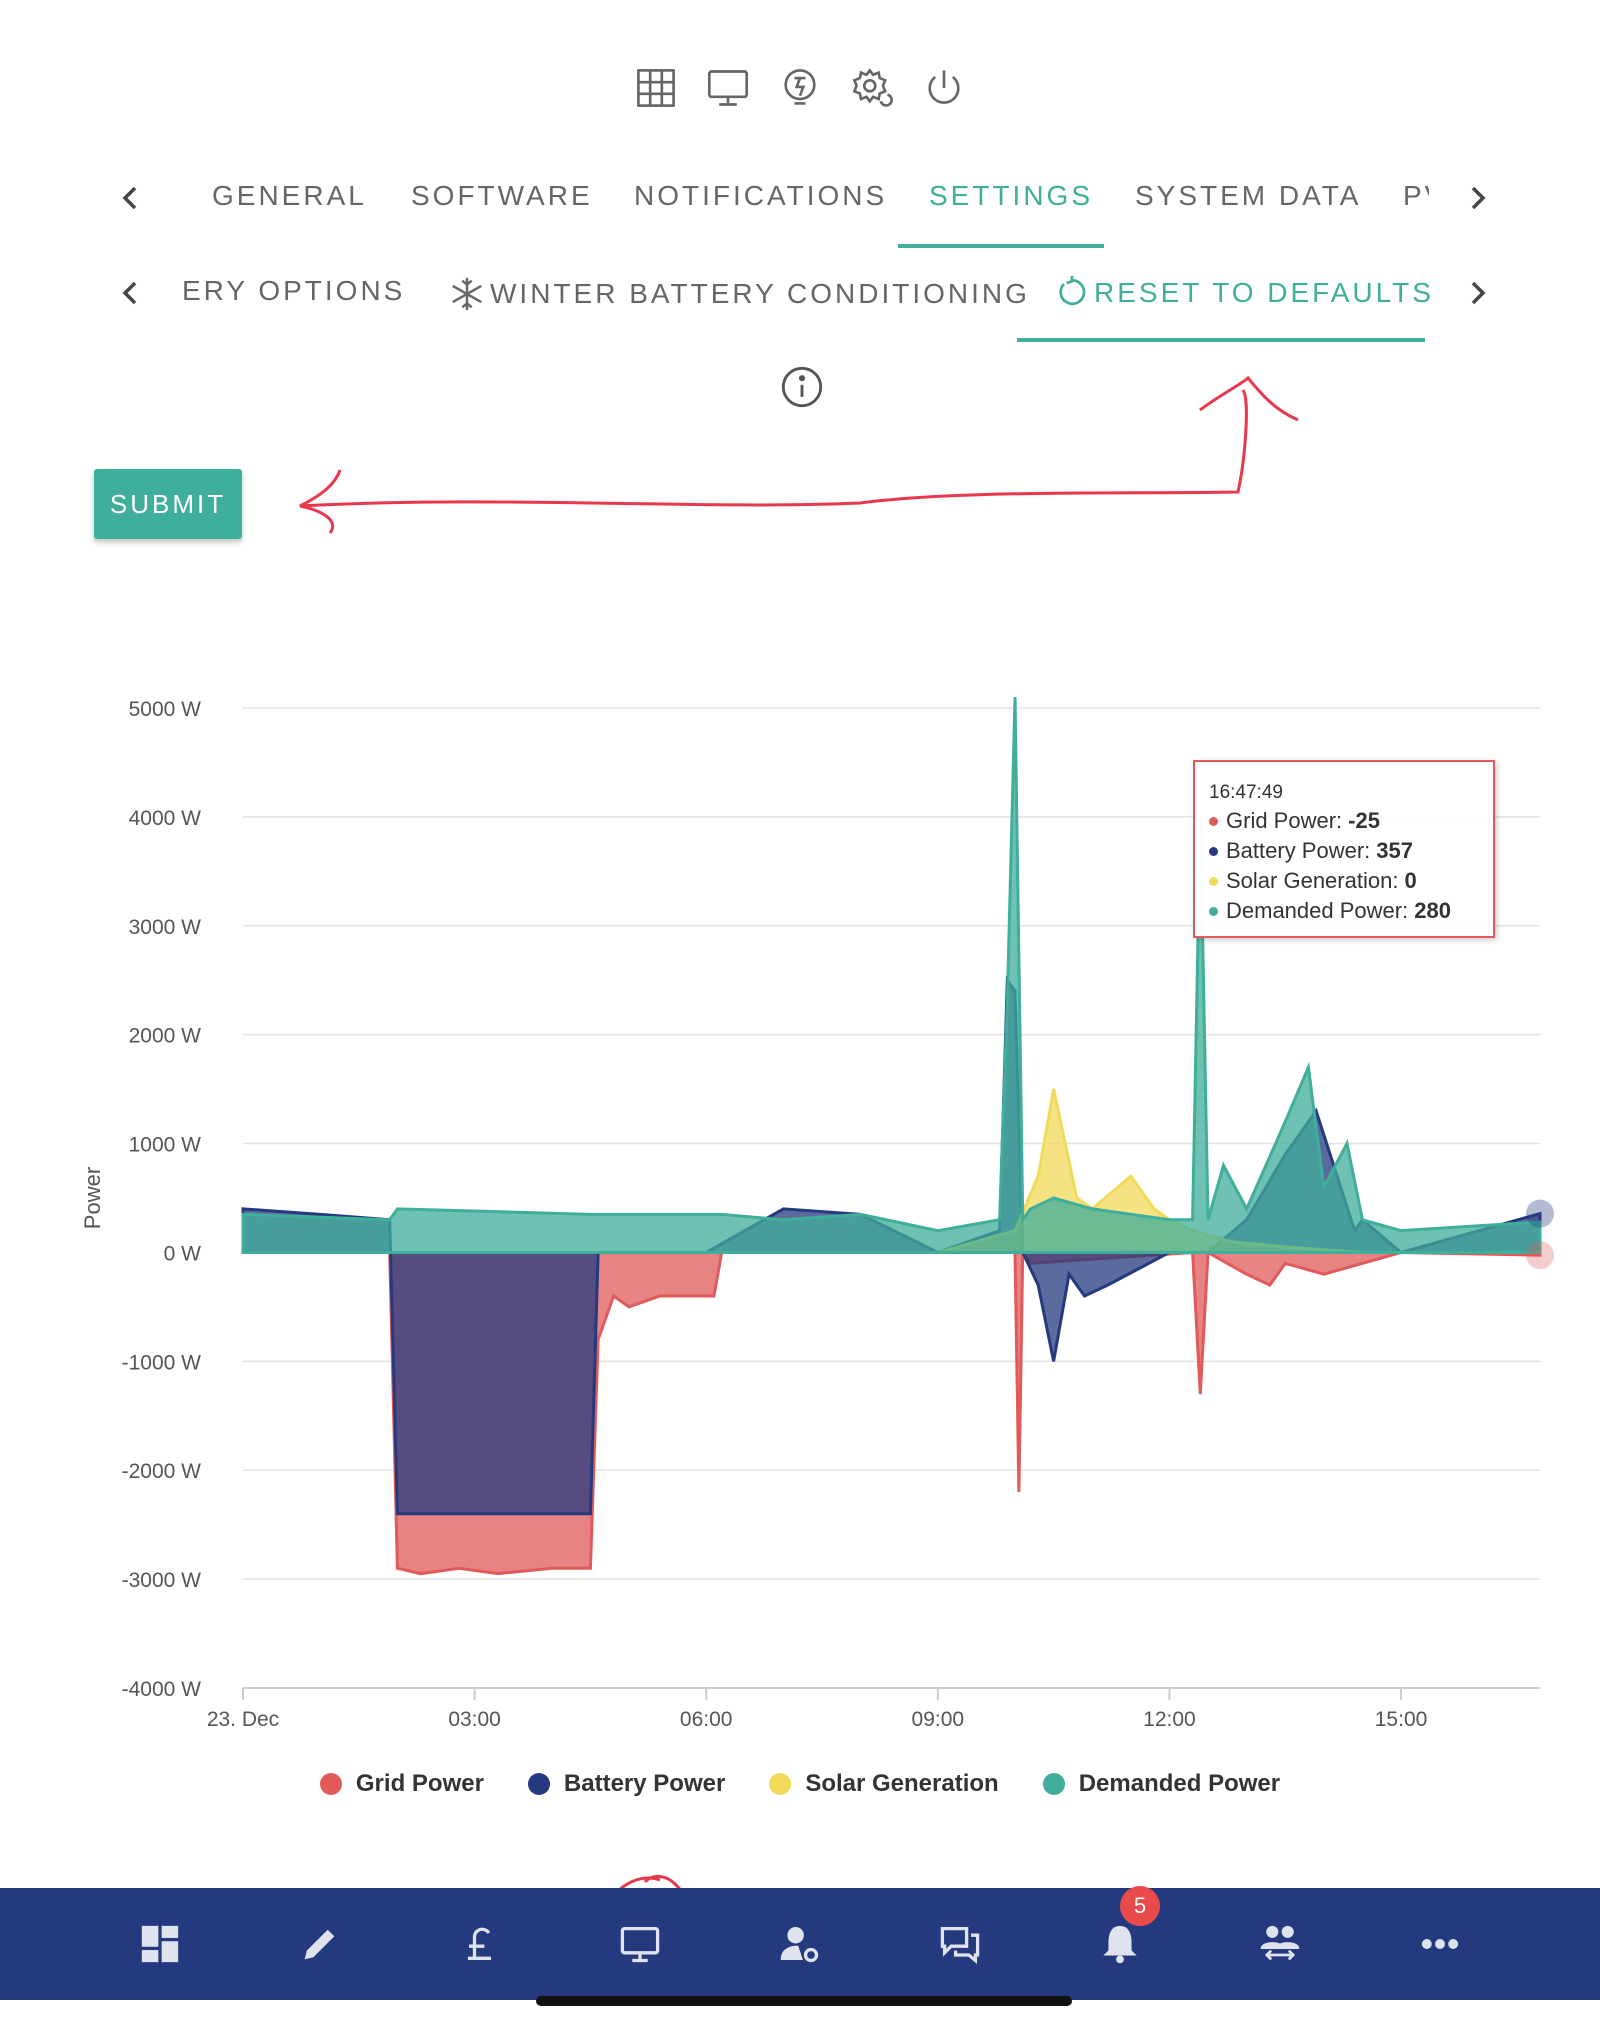 The width and height of the screenshot is (1600, 2022). I want to click on edit-icon, so click(319, 1944).